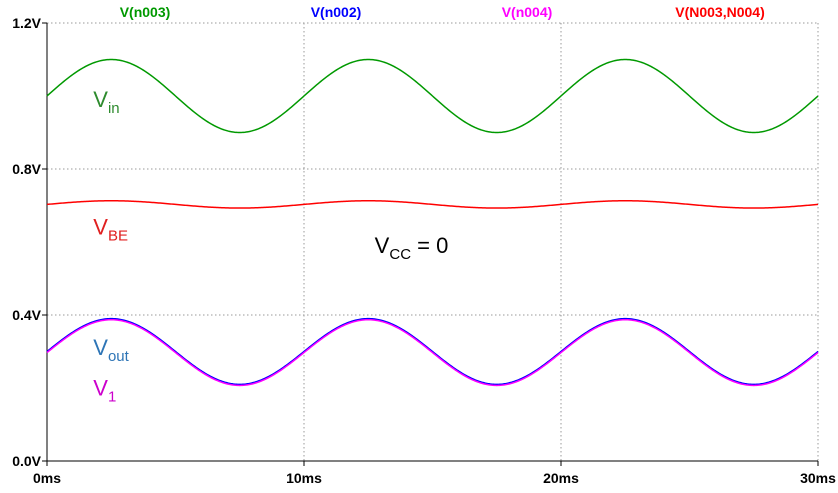 Image resolution: width=838 pixels, height=493 pixels. What do you see at coordinates (818, 478) in the screenshot?
I see `x-tick-label: 30ms` at bounding box center [818, 478].